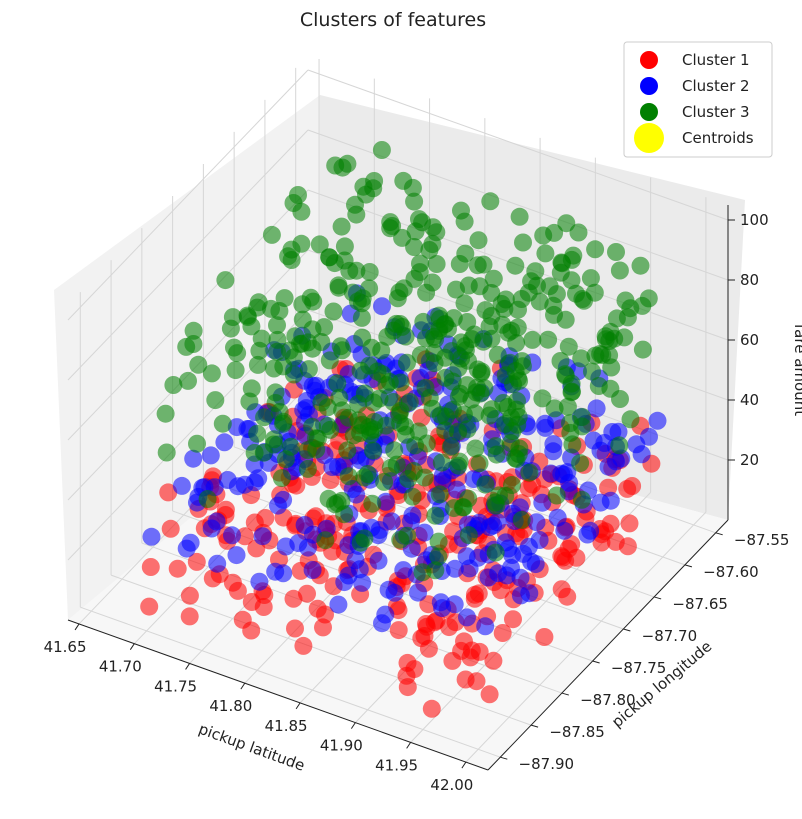 The image size is (802, 819). Describe the element at coordinates (658, 598) in the screenshot. I see `y-tick` at that location.